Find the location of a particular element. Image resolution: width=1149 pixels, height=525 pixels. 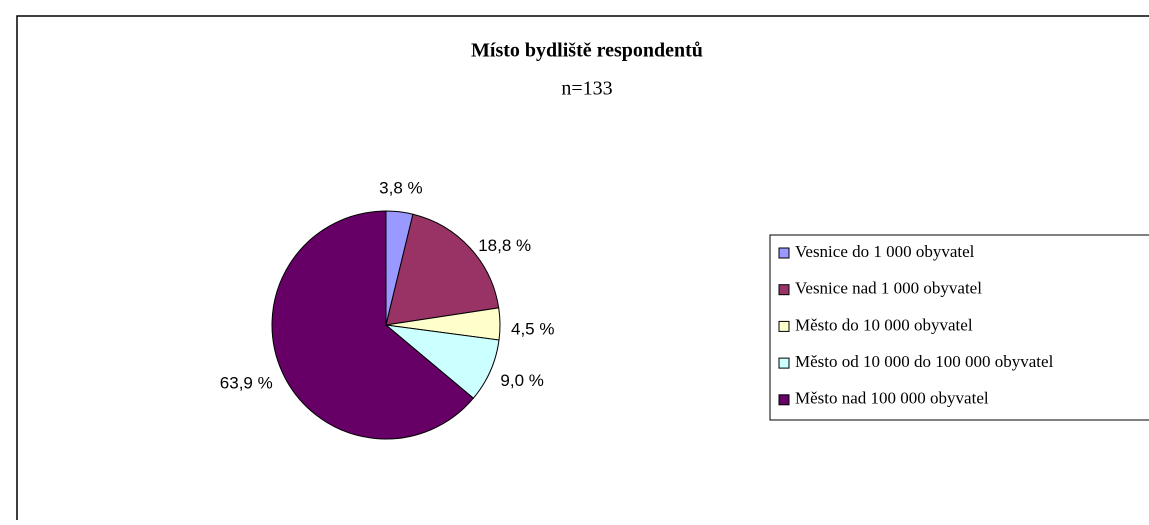

legend-label: Město od 10 000 do 100 000 obyvatel is located at coordinates (924, 361).